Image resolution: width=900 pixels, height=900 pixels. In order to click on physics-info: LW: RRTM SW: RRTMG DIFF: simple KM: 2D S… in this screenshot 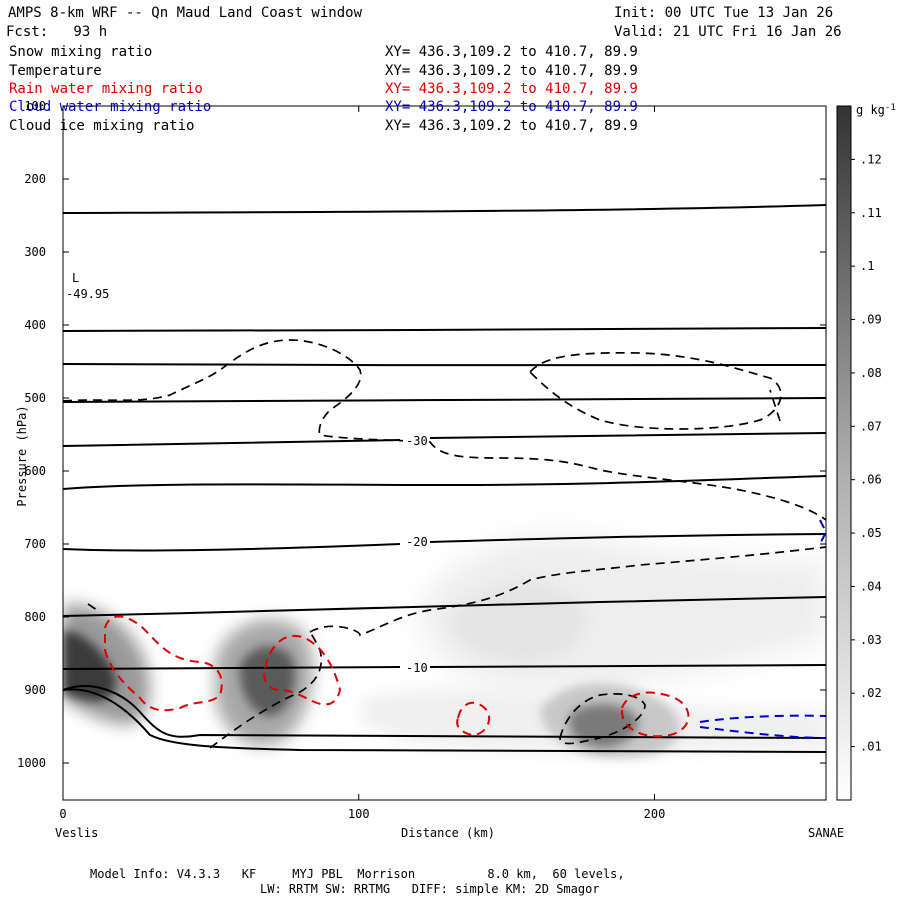, I will do `click(430, 889)`.